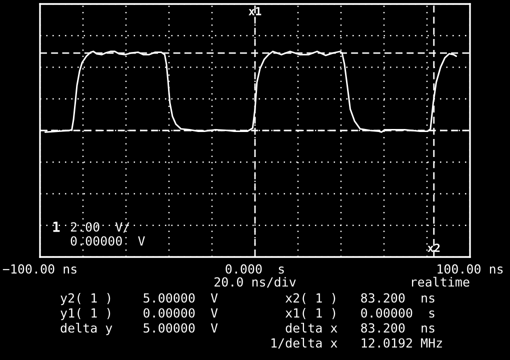 Image resolution: width=510 pixels, height=360 pixels. Describe the element at coordinates (433, 248) in the screenshot. I see `ref-line-label: x2` at that location.